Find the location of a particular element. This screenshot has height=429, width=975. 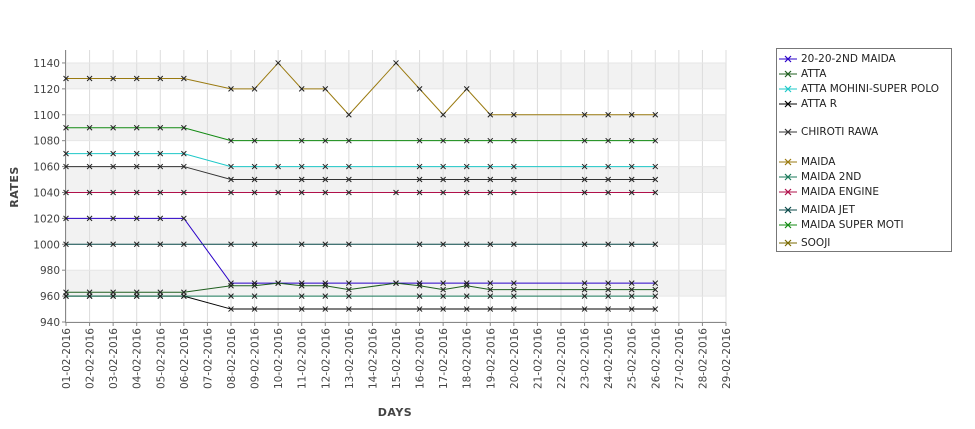

x-tick-label: 26-02-2016 is located at coordinates (656, 358).